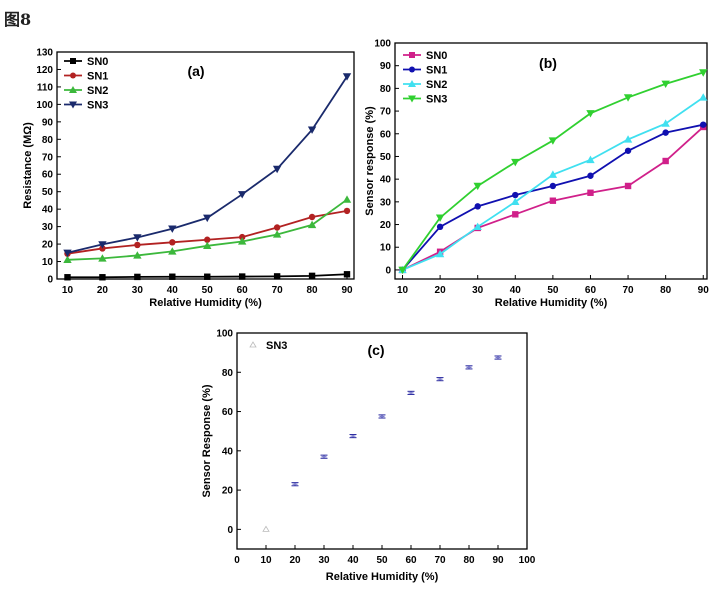 This screenshot has width=718, height=592. Describe the element at coordinates (28, 165) in the screenshot. I see `y-axis-title: Resistance (MΩ)` at that location.